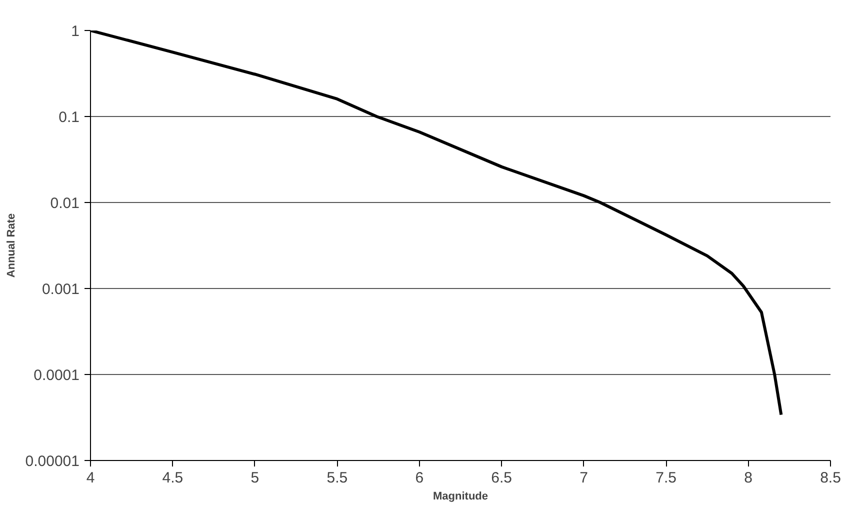 This screenshot has width=862, height=513. What do you see at coordinates (61, 289) in the screenshot?
I see `y-tick-label: 0.001` at bounding box center [61, 289].